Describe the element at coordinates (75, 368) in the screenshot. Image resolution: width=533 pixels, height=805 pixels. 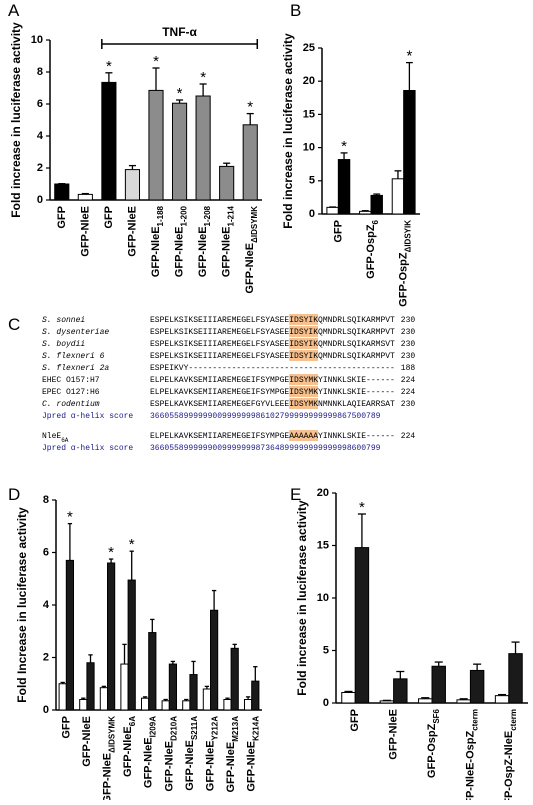
I see `row-name: S. flexneri 2a` at that location.